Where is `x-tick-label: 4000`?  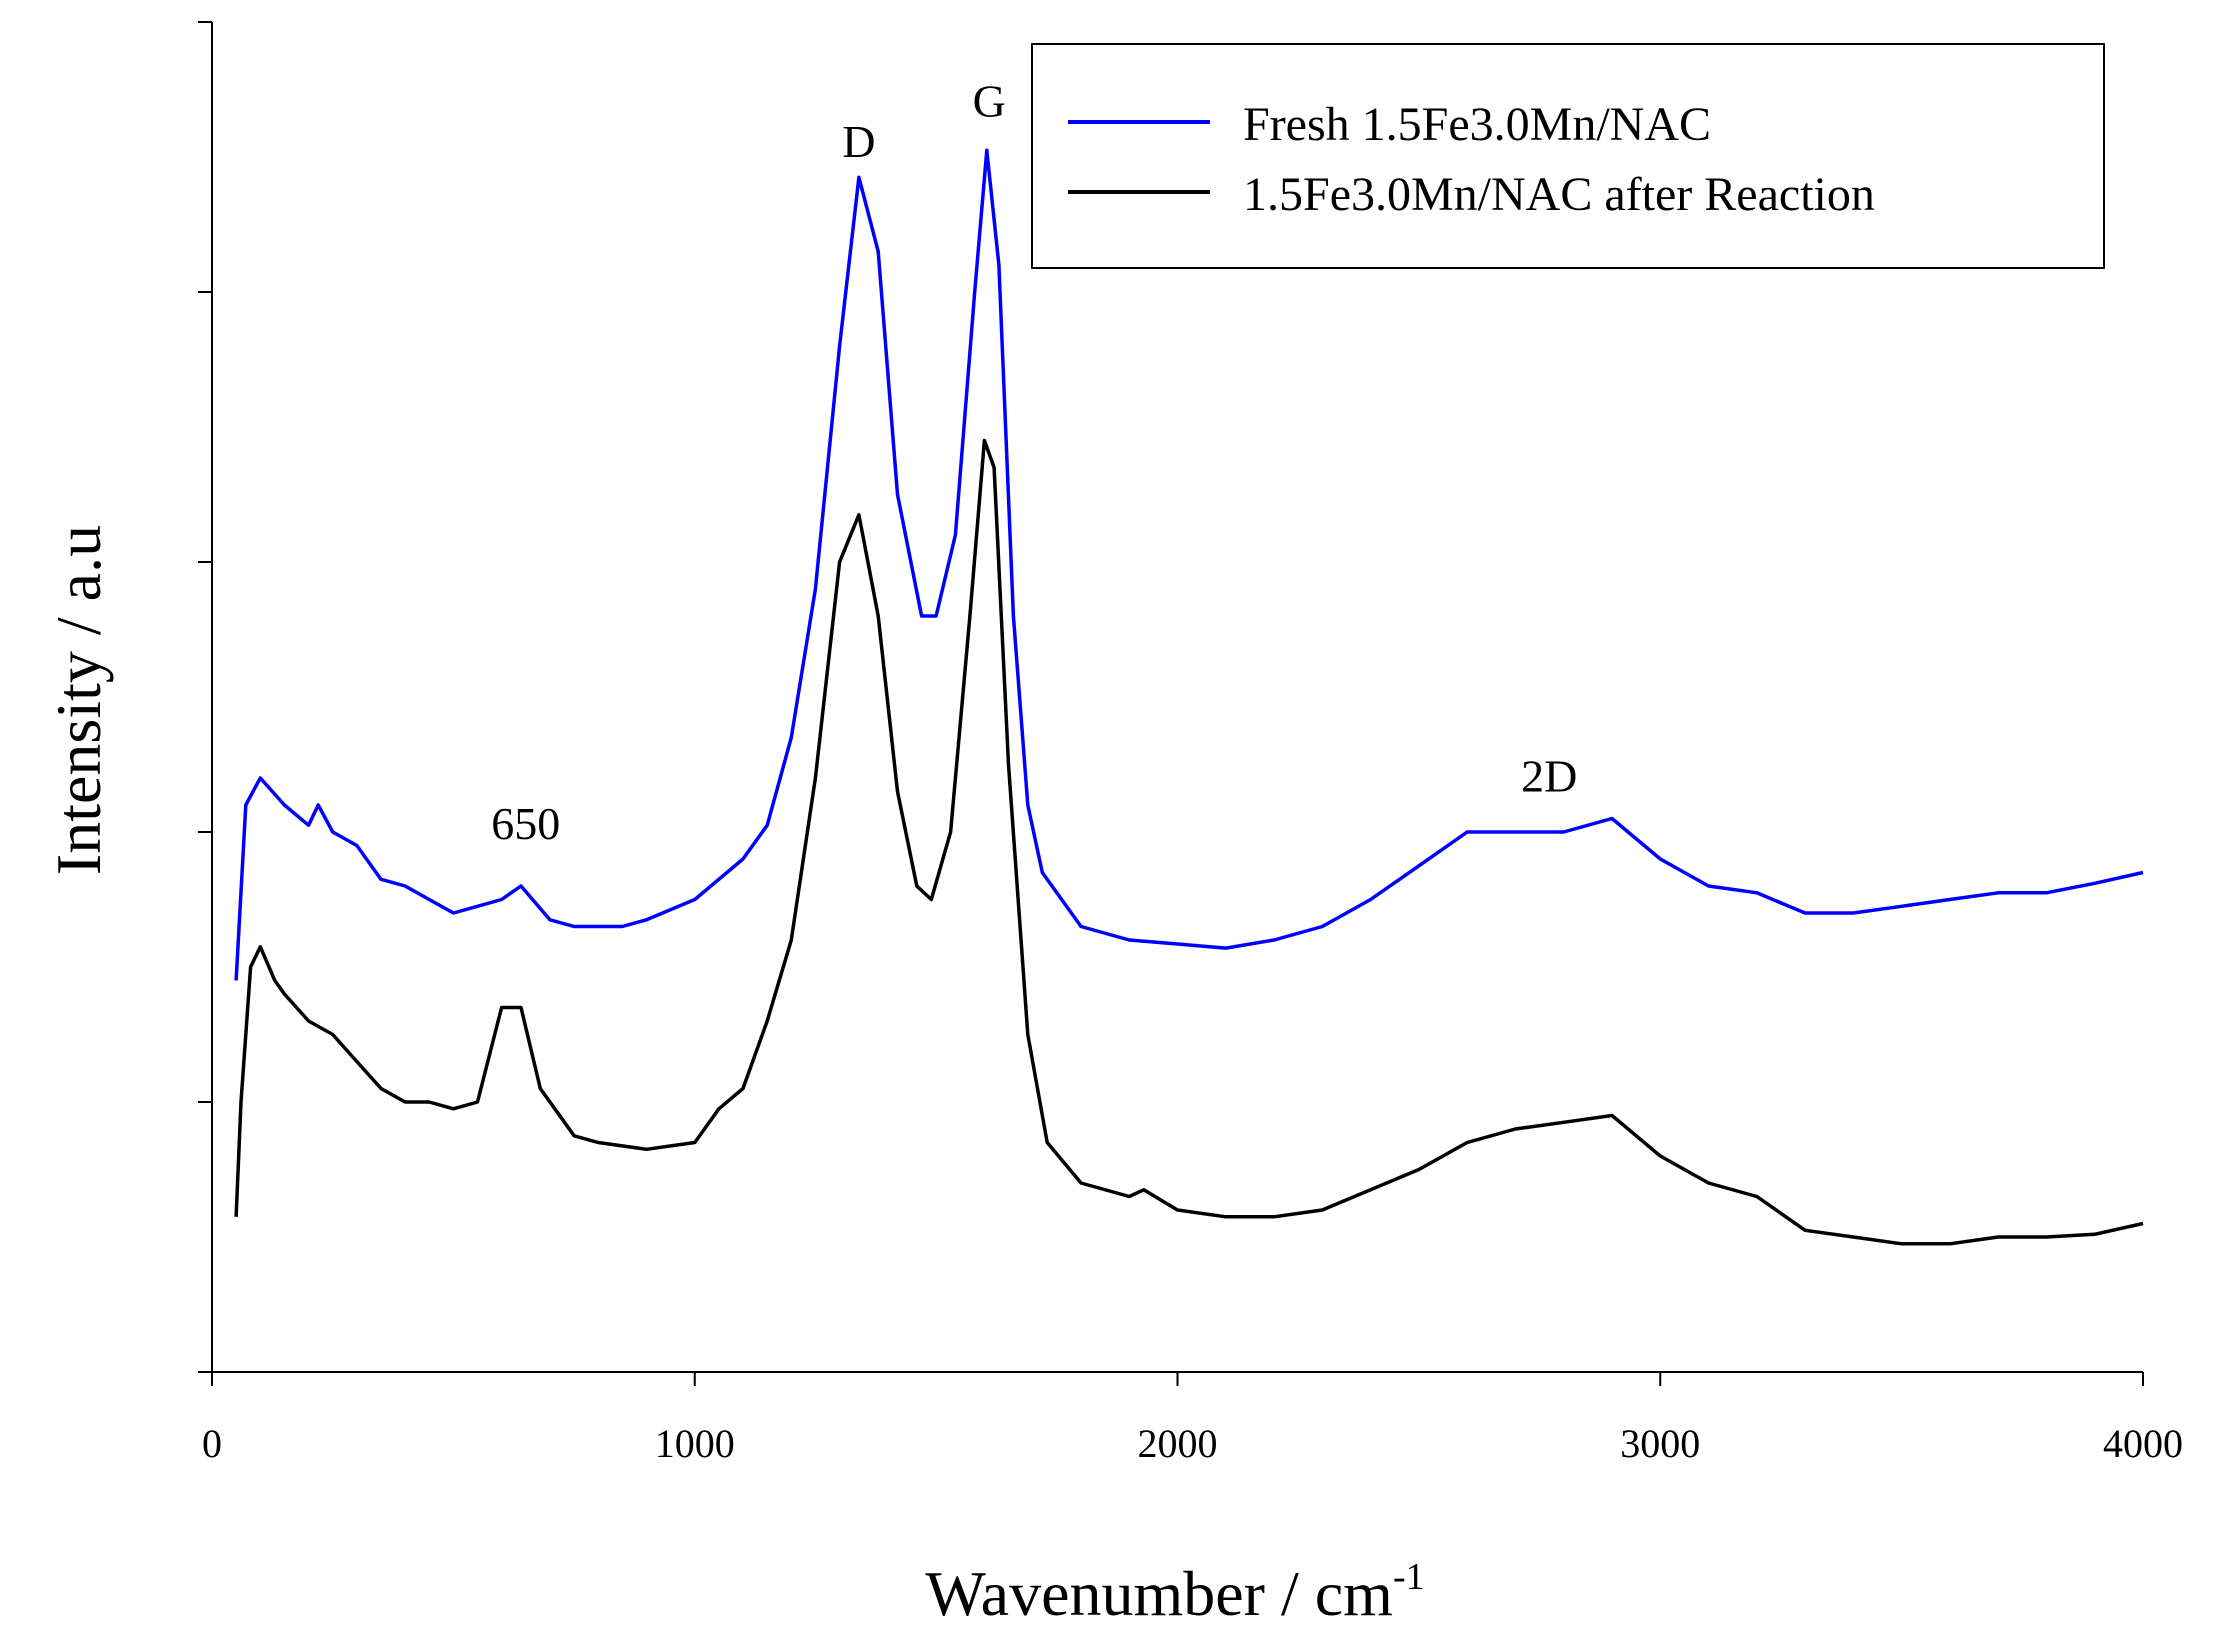
x-tick-label: 4000 is located at coordinates (2143, 1443).